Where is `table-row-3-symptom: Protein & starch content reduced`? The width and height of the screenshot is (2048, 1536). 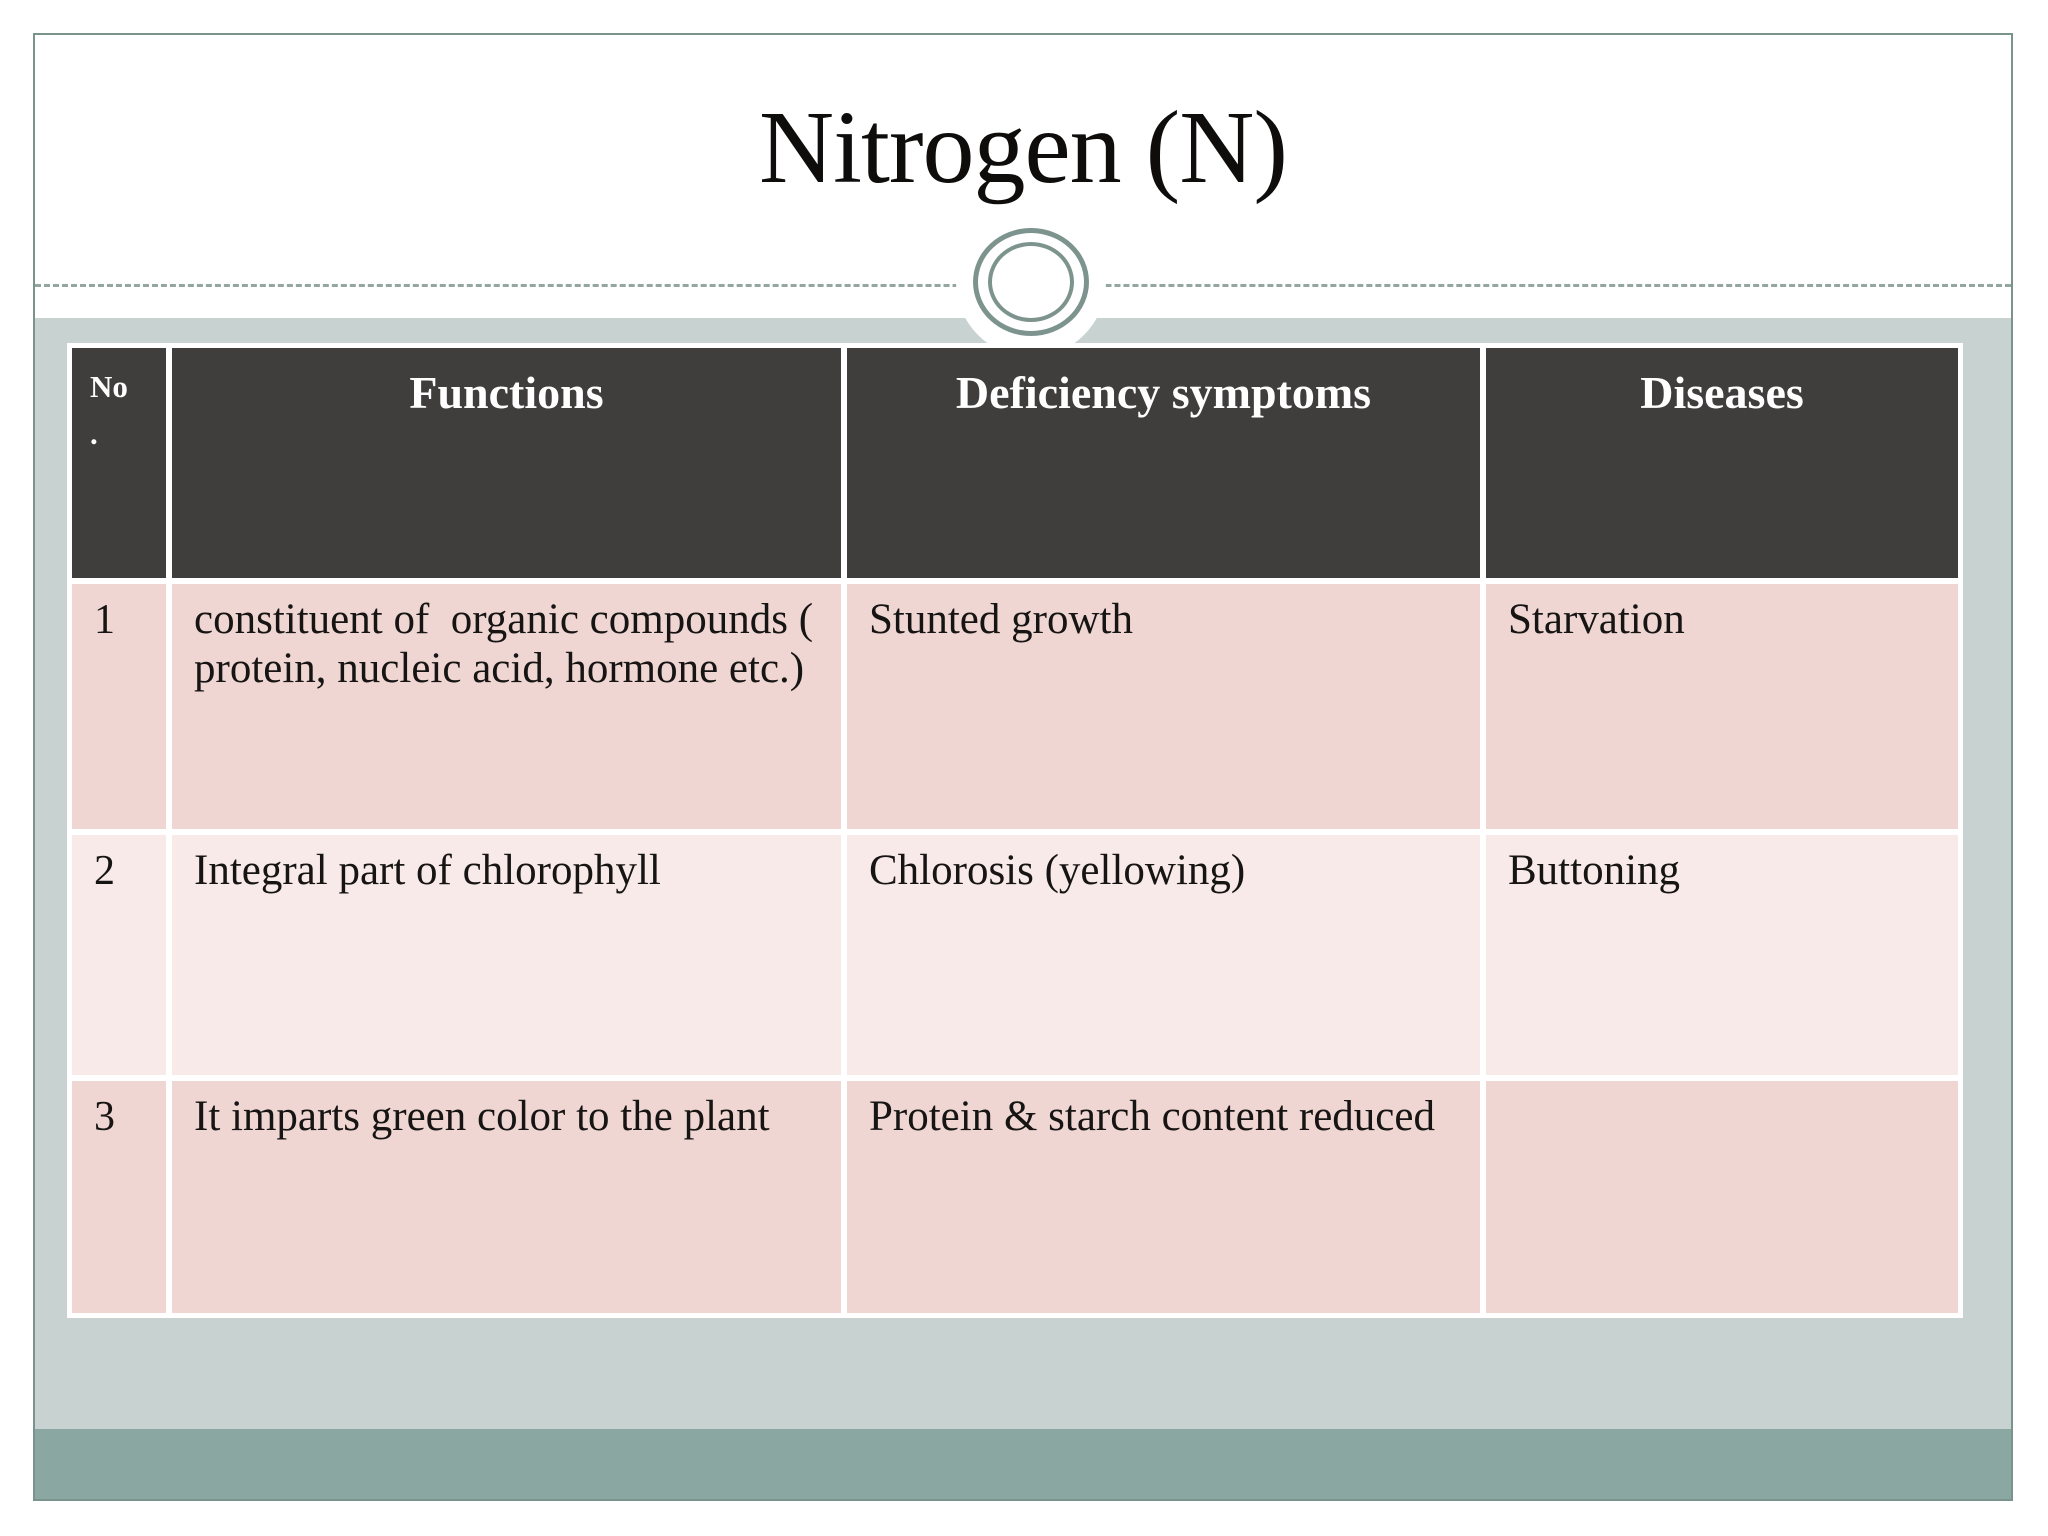
table-row-3-symptom: Protein & starch content reduced is located at coordinates (1163, 1197).